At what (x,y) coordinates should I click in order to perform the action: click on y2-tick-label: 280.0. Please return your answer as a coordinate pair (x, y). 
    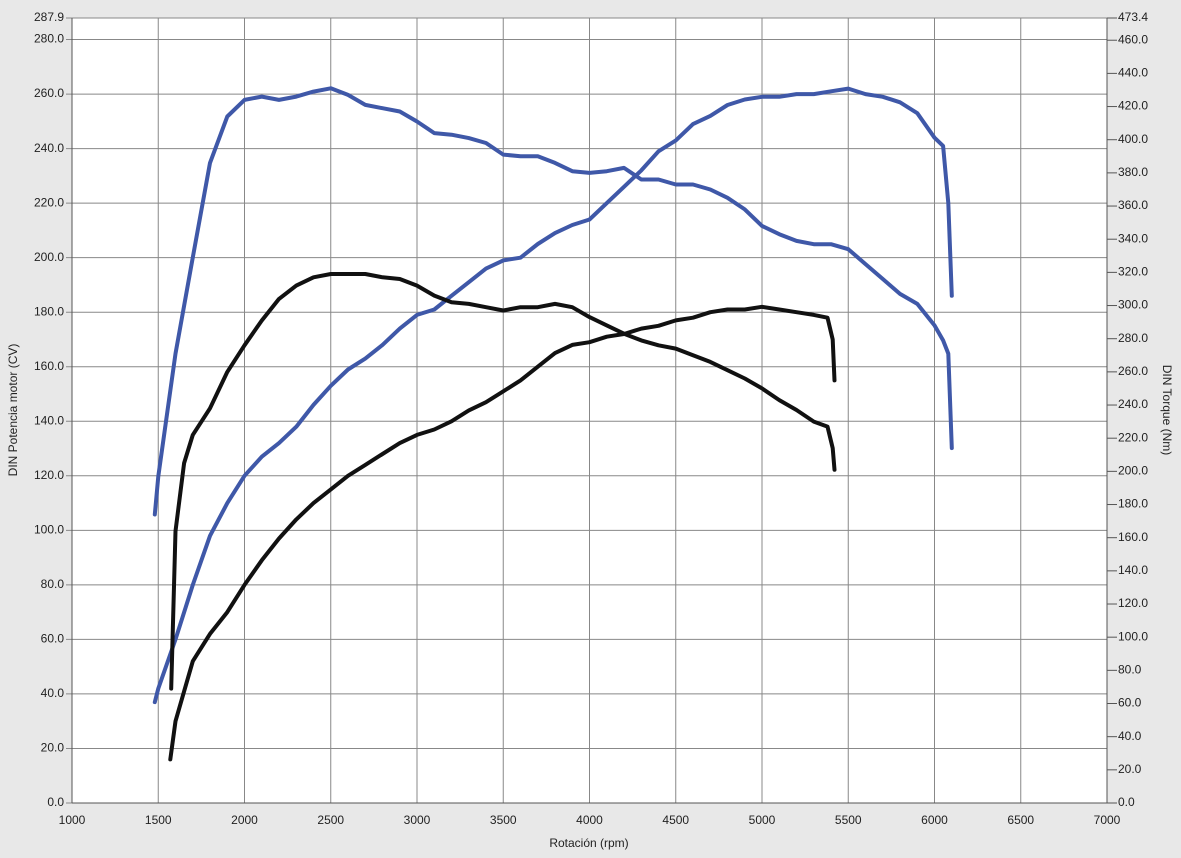
    Looking at the image, I should click on (1133, 338).